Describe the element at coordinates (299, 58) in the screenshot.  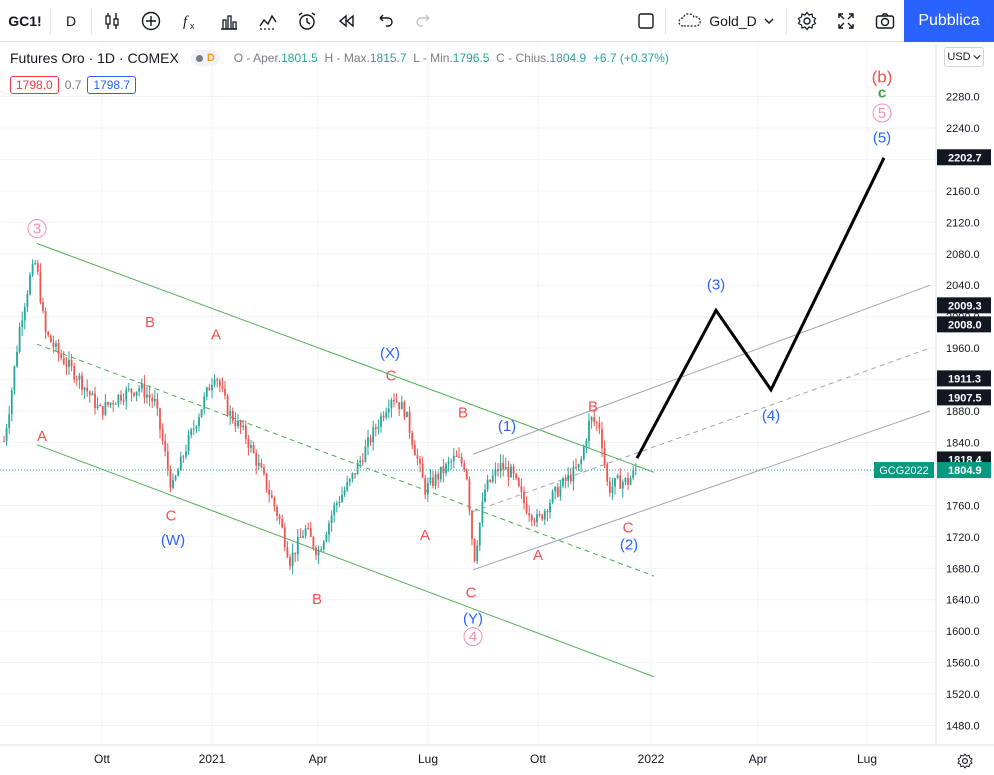
I see `open-value: 1801.5` at that location.